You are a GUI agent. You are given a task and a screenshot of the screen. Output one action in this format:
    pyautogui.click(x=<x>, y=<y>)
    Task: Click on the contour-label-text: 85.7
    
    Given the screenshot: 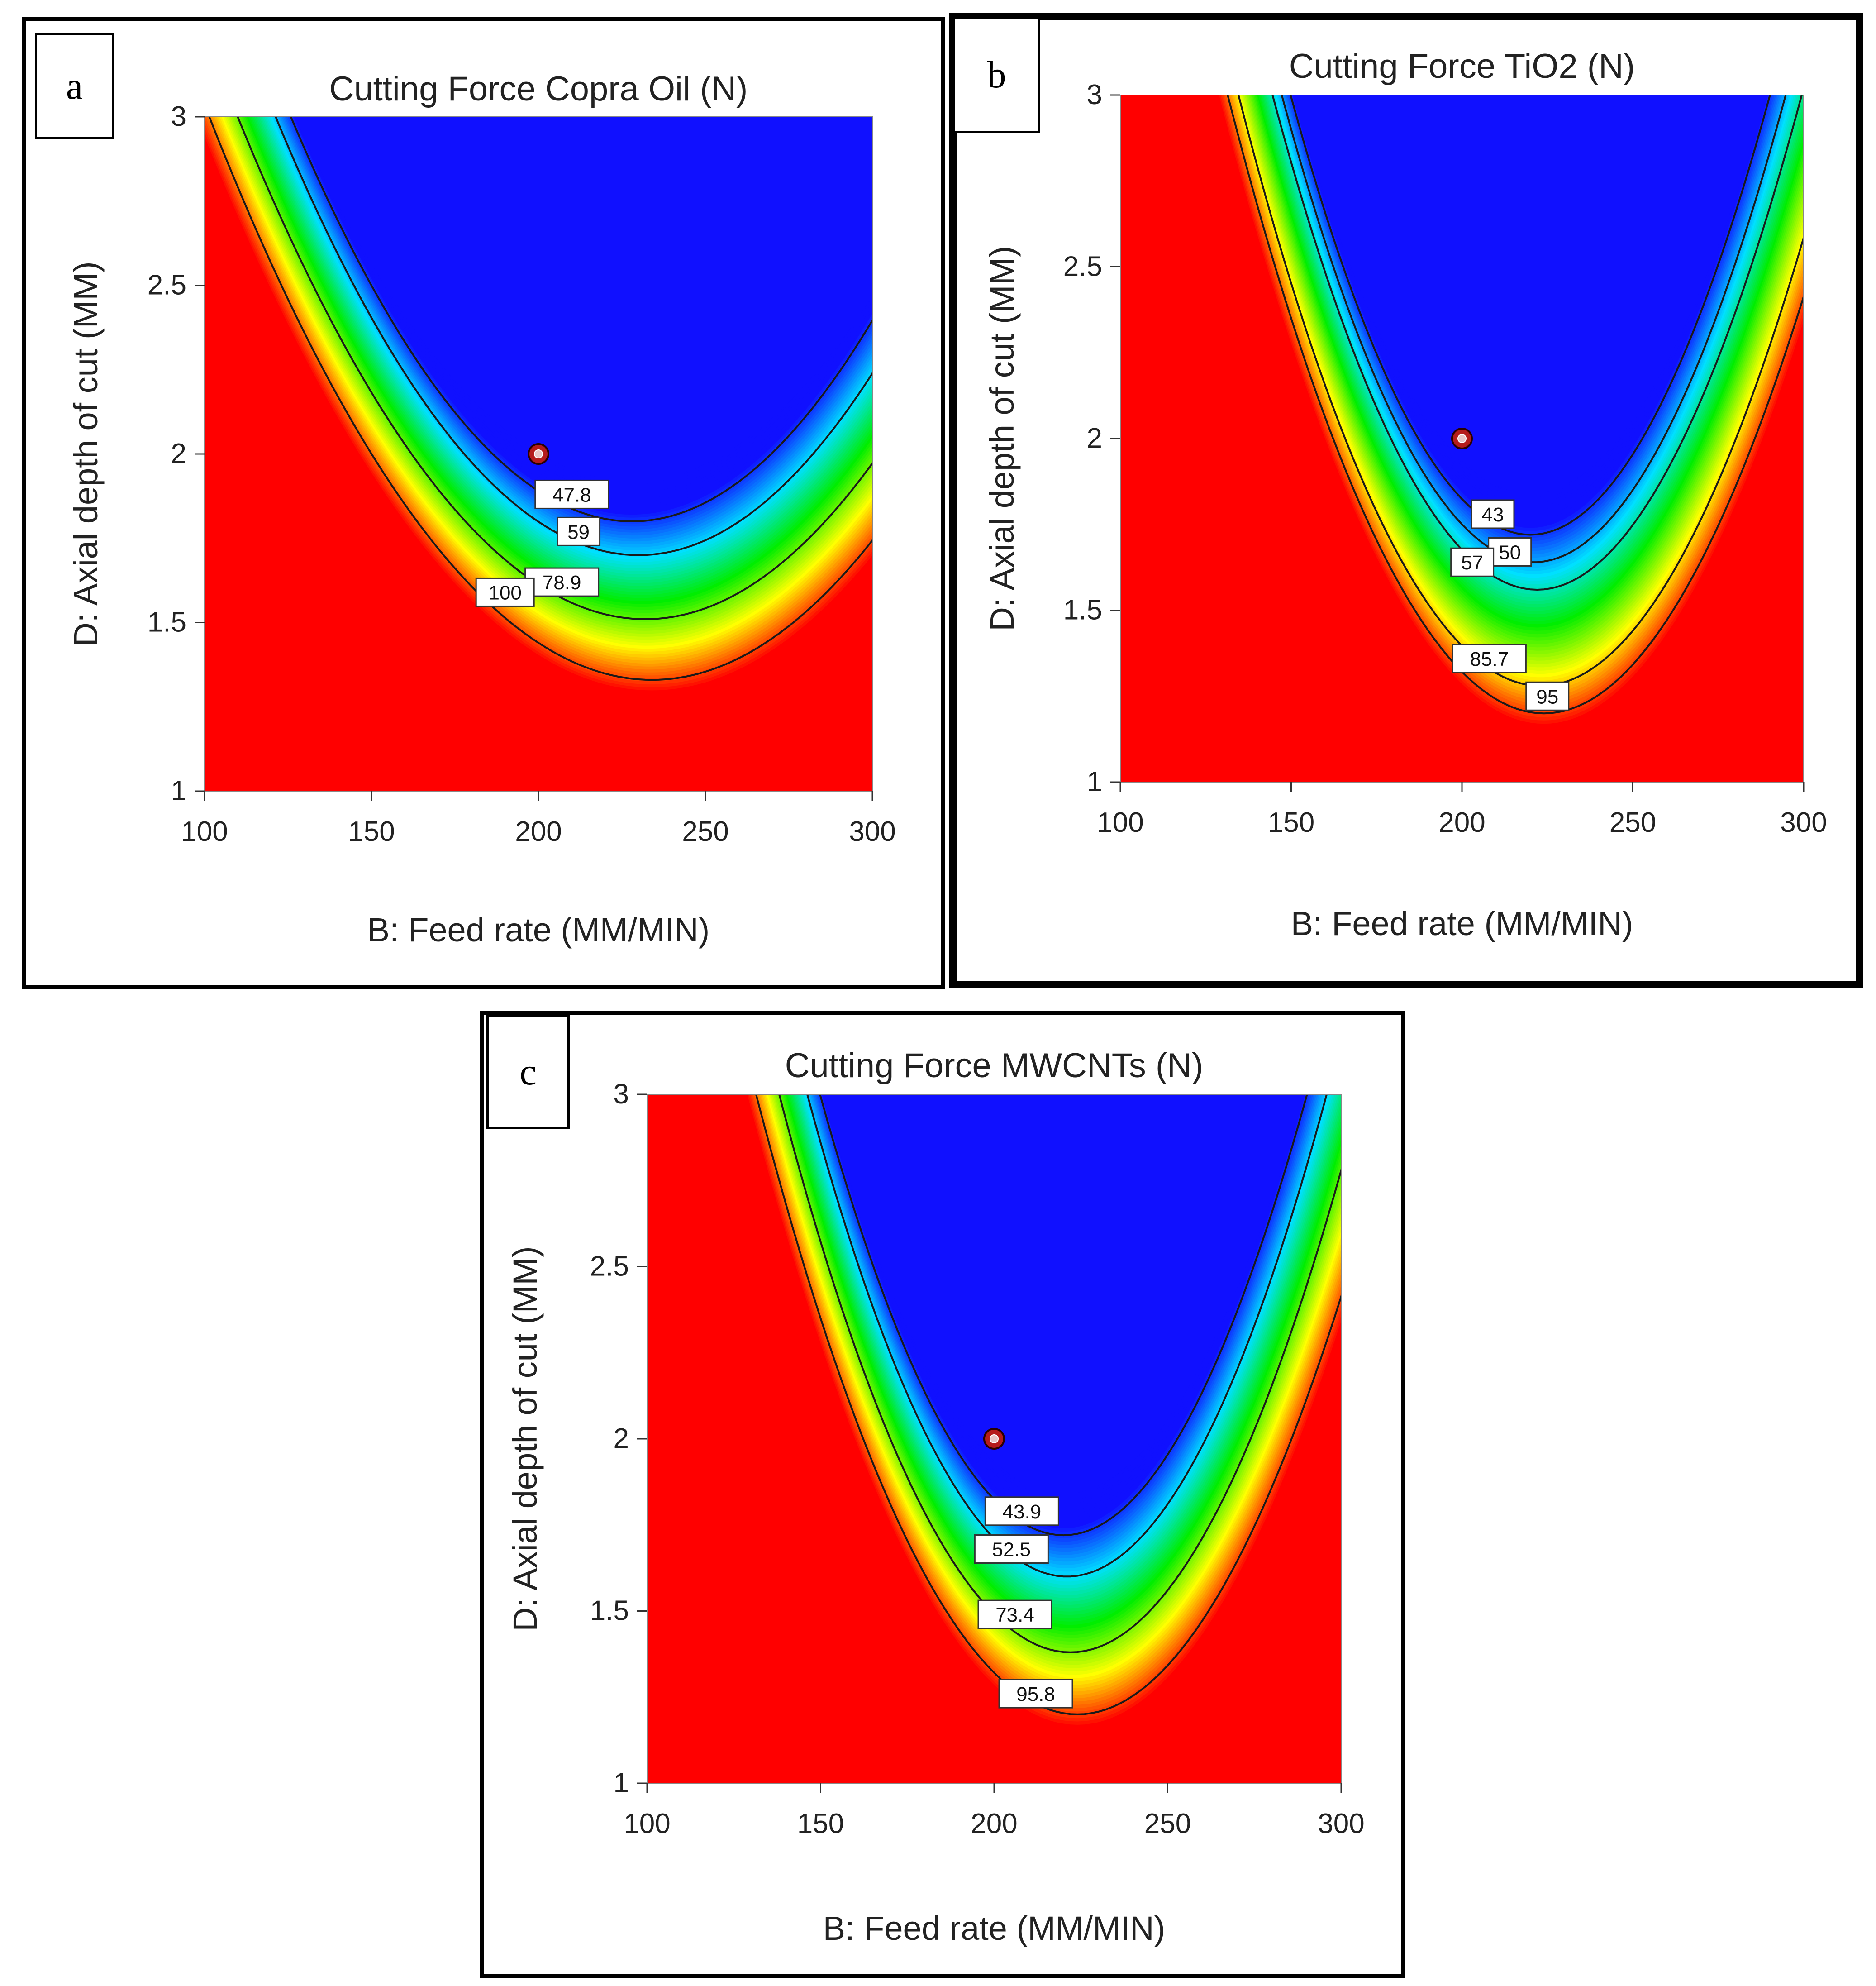 What is the action you would take?
    pyautogui.click(x=1489, y=659)
    